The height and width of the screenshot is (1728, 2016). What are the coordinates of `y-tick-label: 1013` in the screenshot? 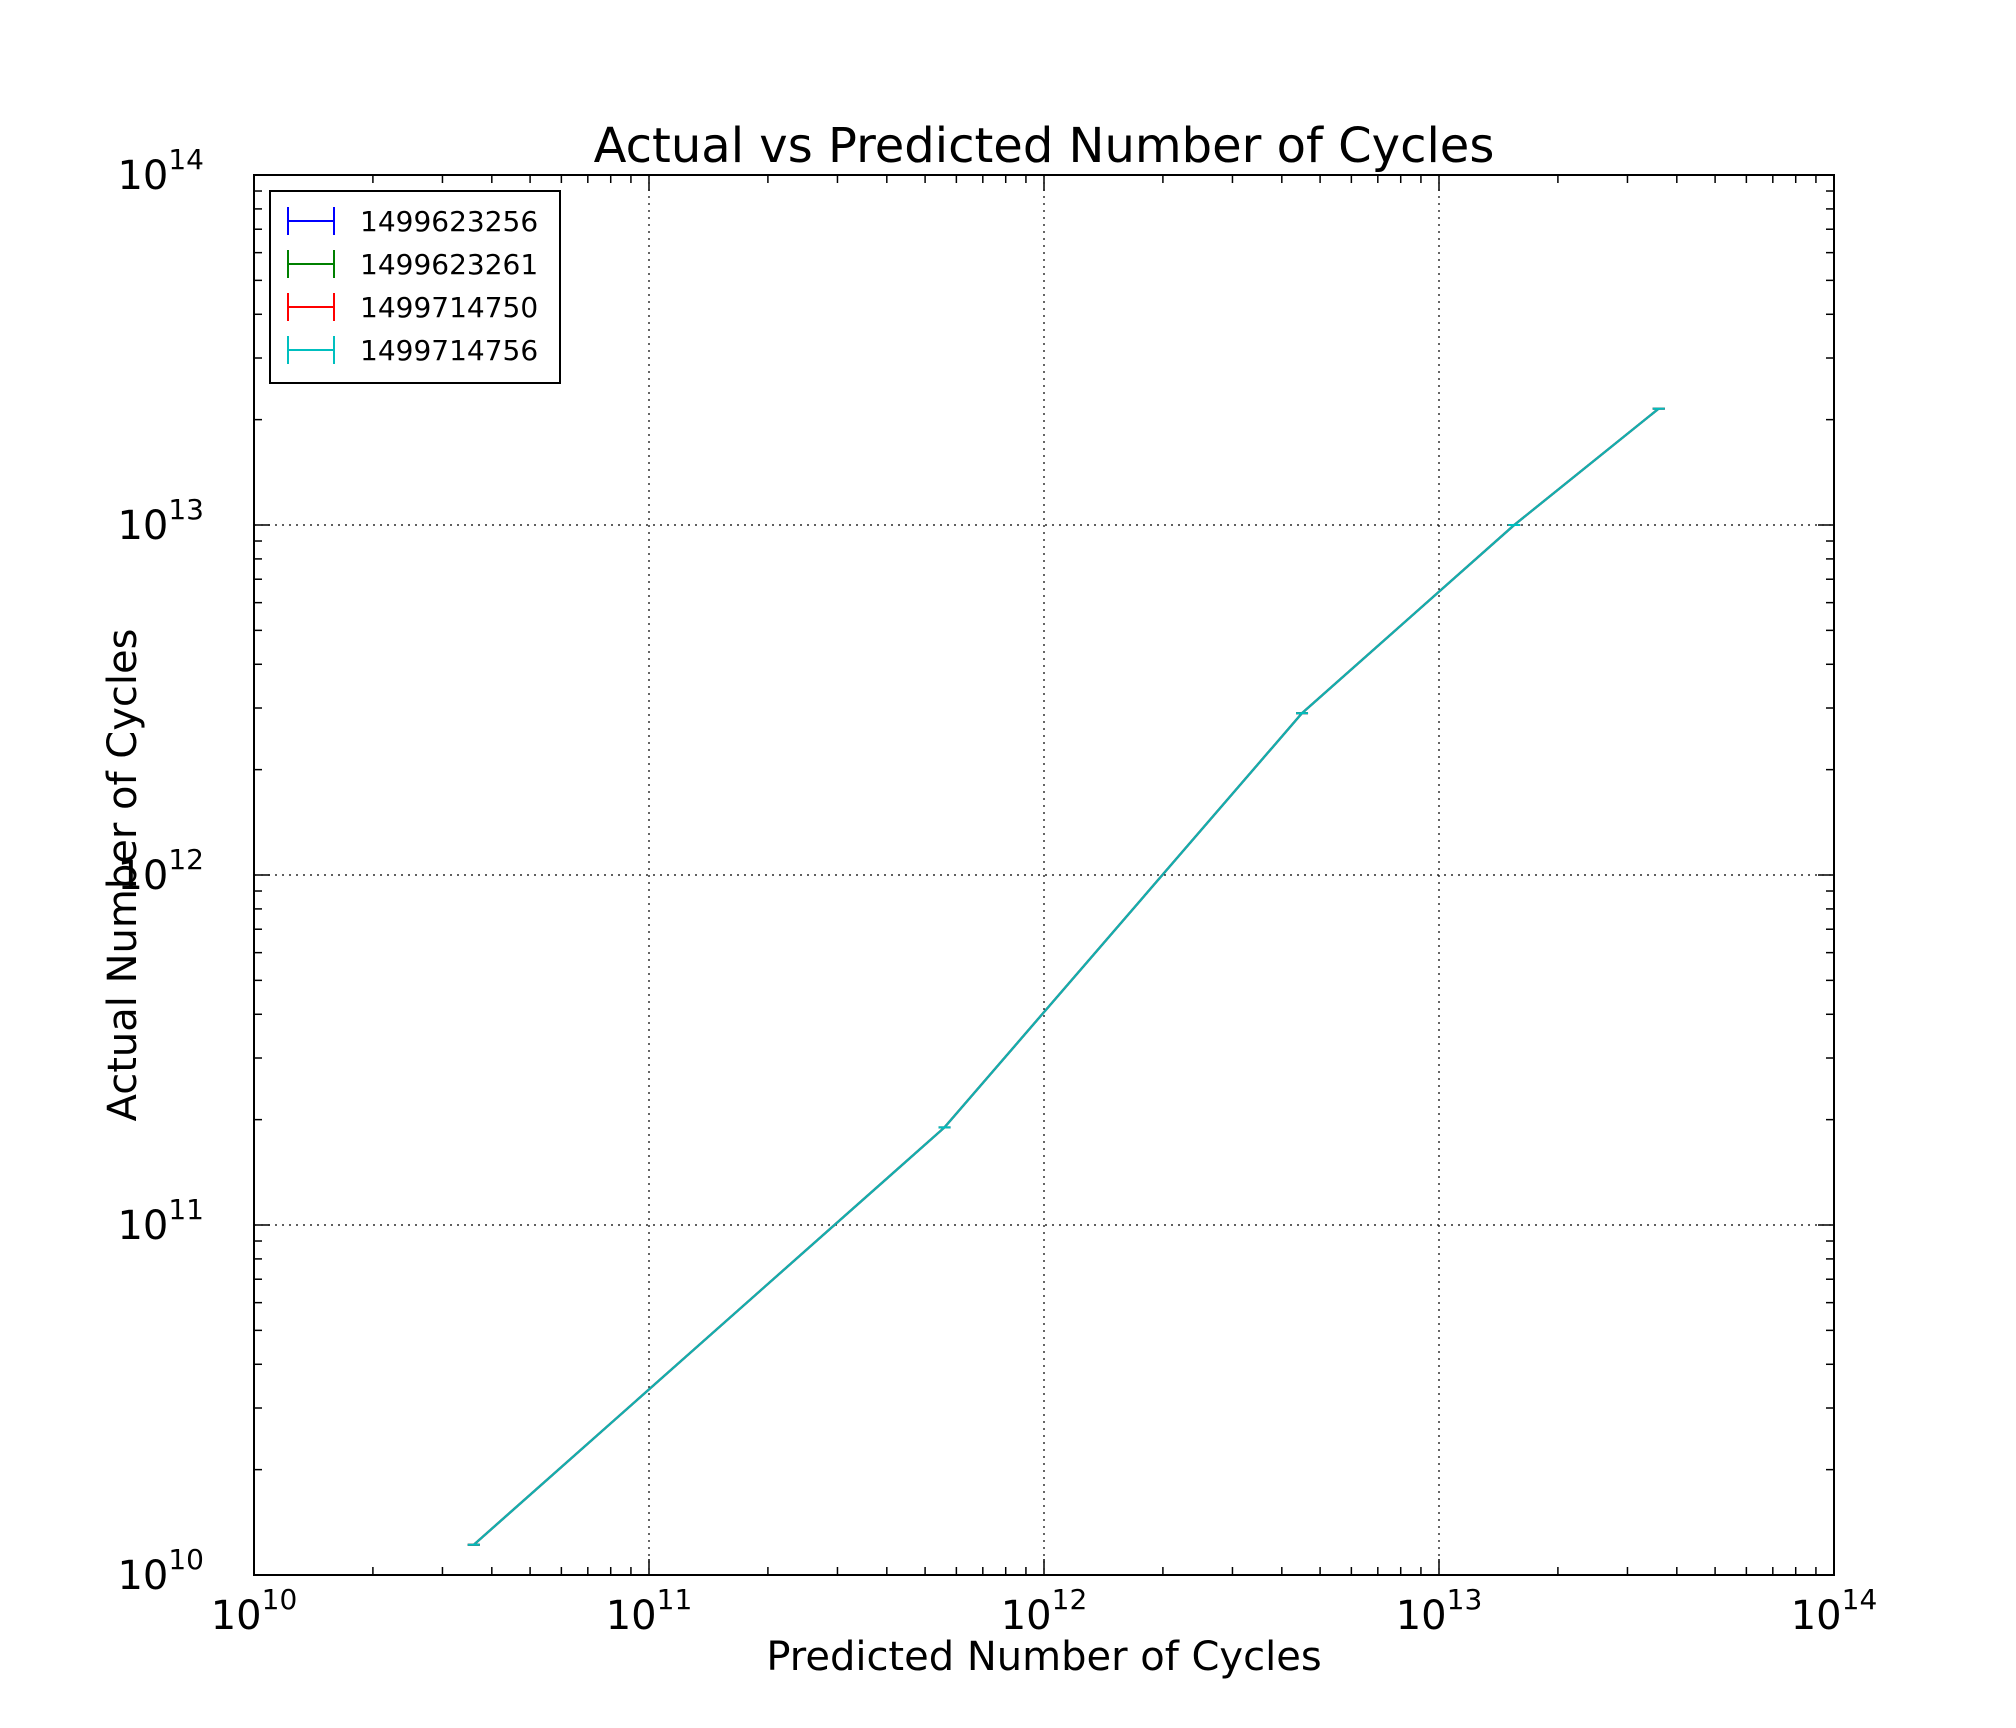 It's located at (160, 521).